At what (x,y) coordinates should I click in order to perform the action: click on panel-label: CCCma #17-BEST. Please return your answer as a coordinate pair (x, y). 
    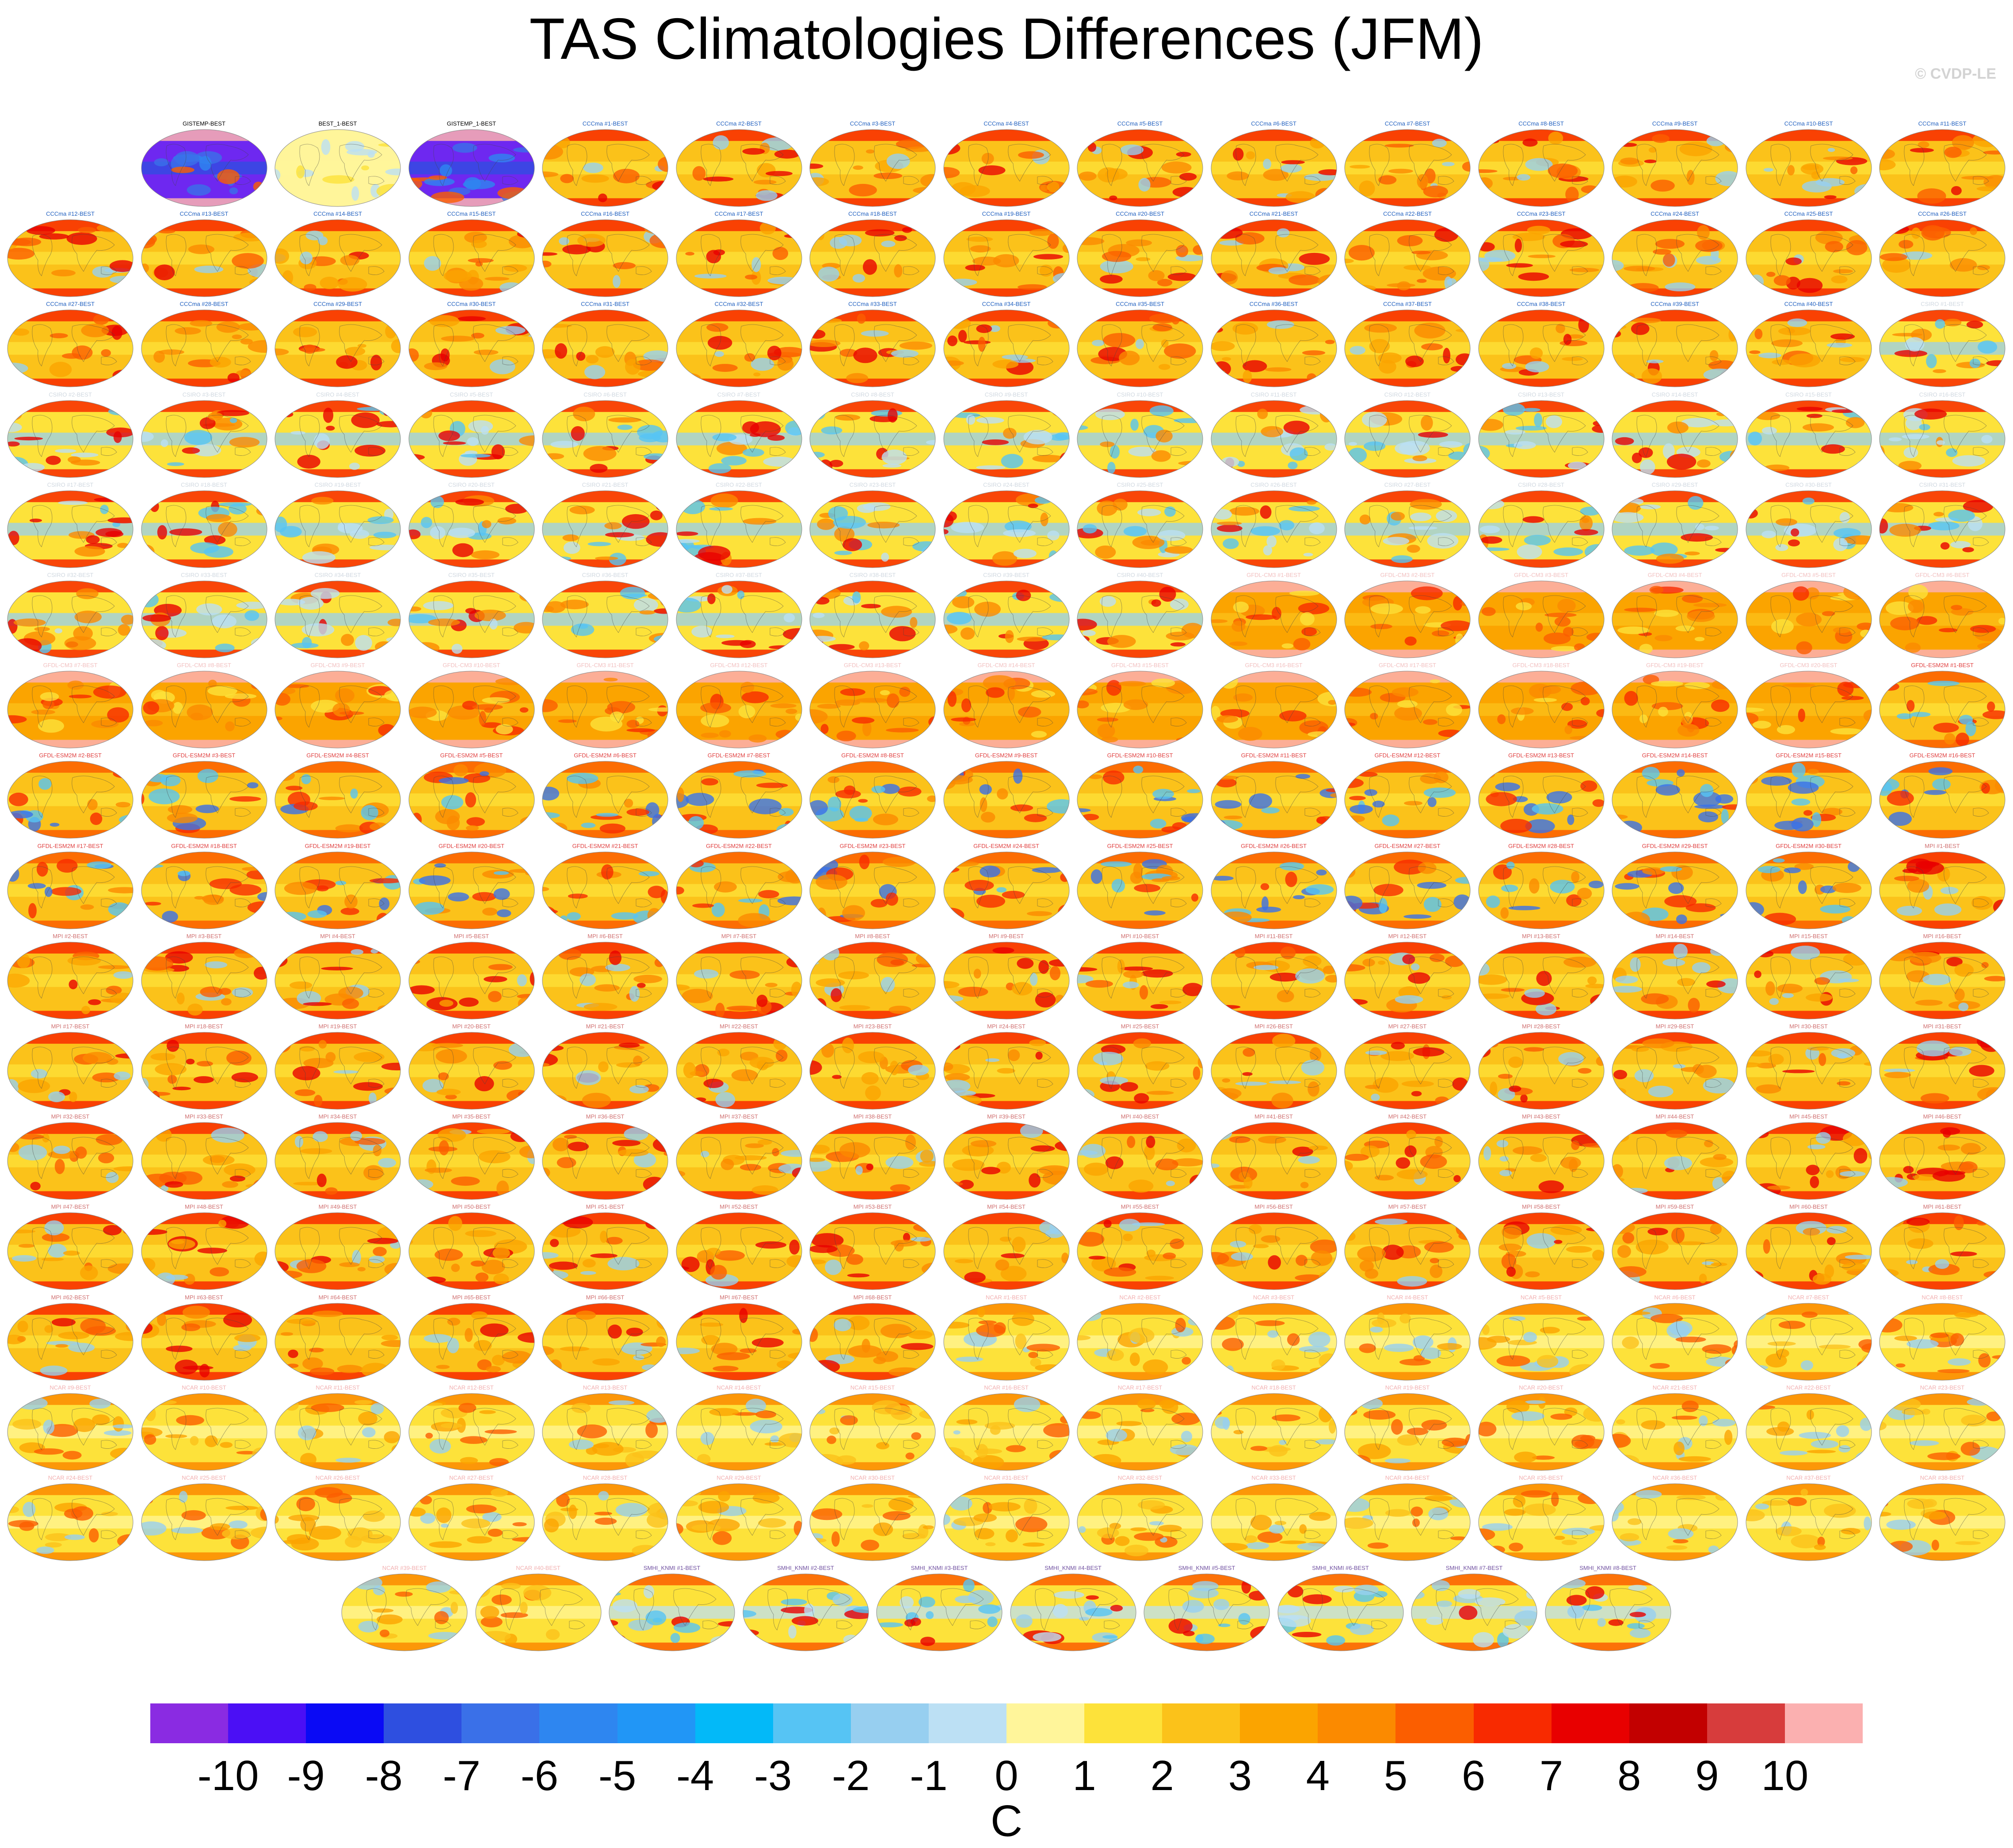
    Looking at the image, I should click on (738, 214).